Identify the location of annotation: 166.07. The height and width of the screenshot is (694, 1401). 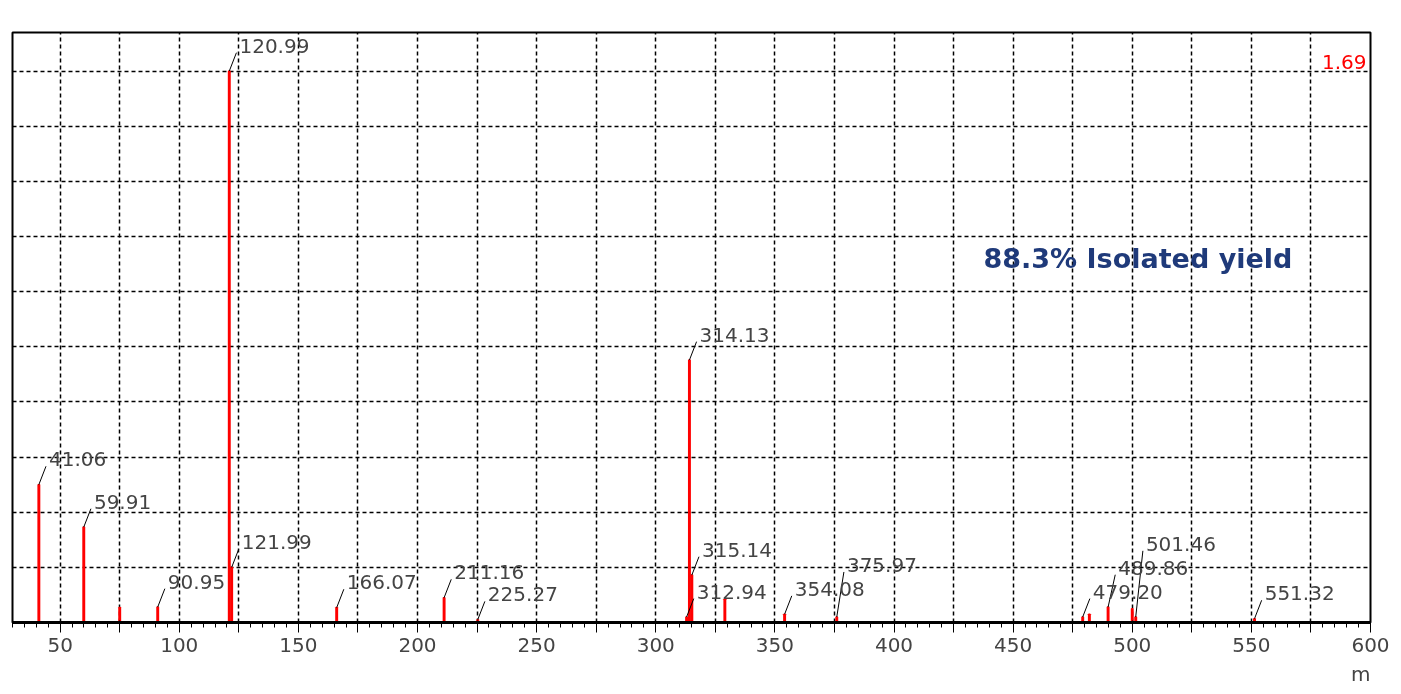
(381, 582).